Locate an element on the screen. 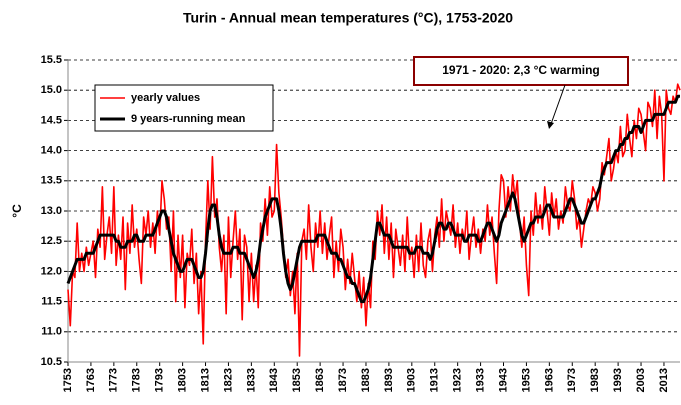 The width and height of the screenshot is (681, 405). legend: yearly values 9 years-running mean is located at coordinates (184, 108).